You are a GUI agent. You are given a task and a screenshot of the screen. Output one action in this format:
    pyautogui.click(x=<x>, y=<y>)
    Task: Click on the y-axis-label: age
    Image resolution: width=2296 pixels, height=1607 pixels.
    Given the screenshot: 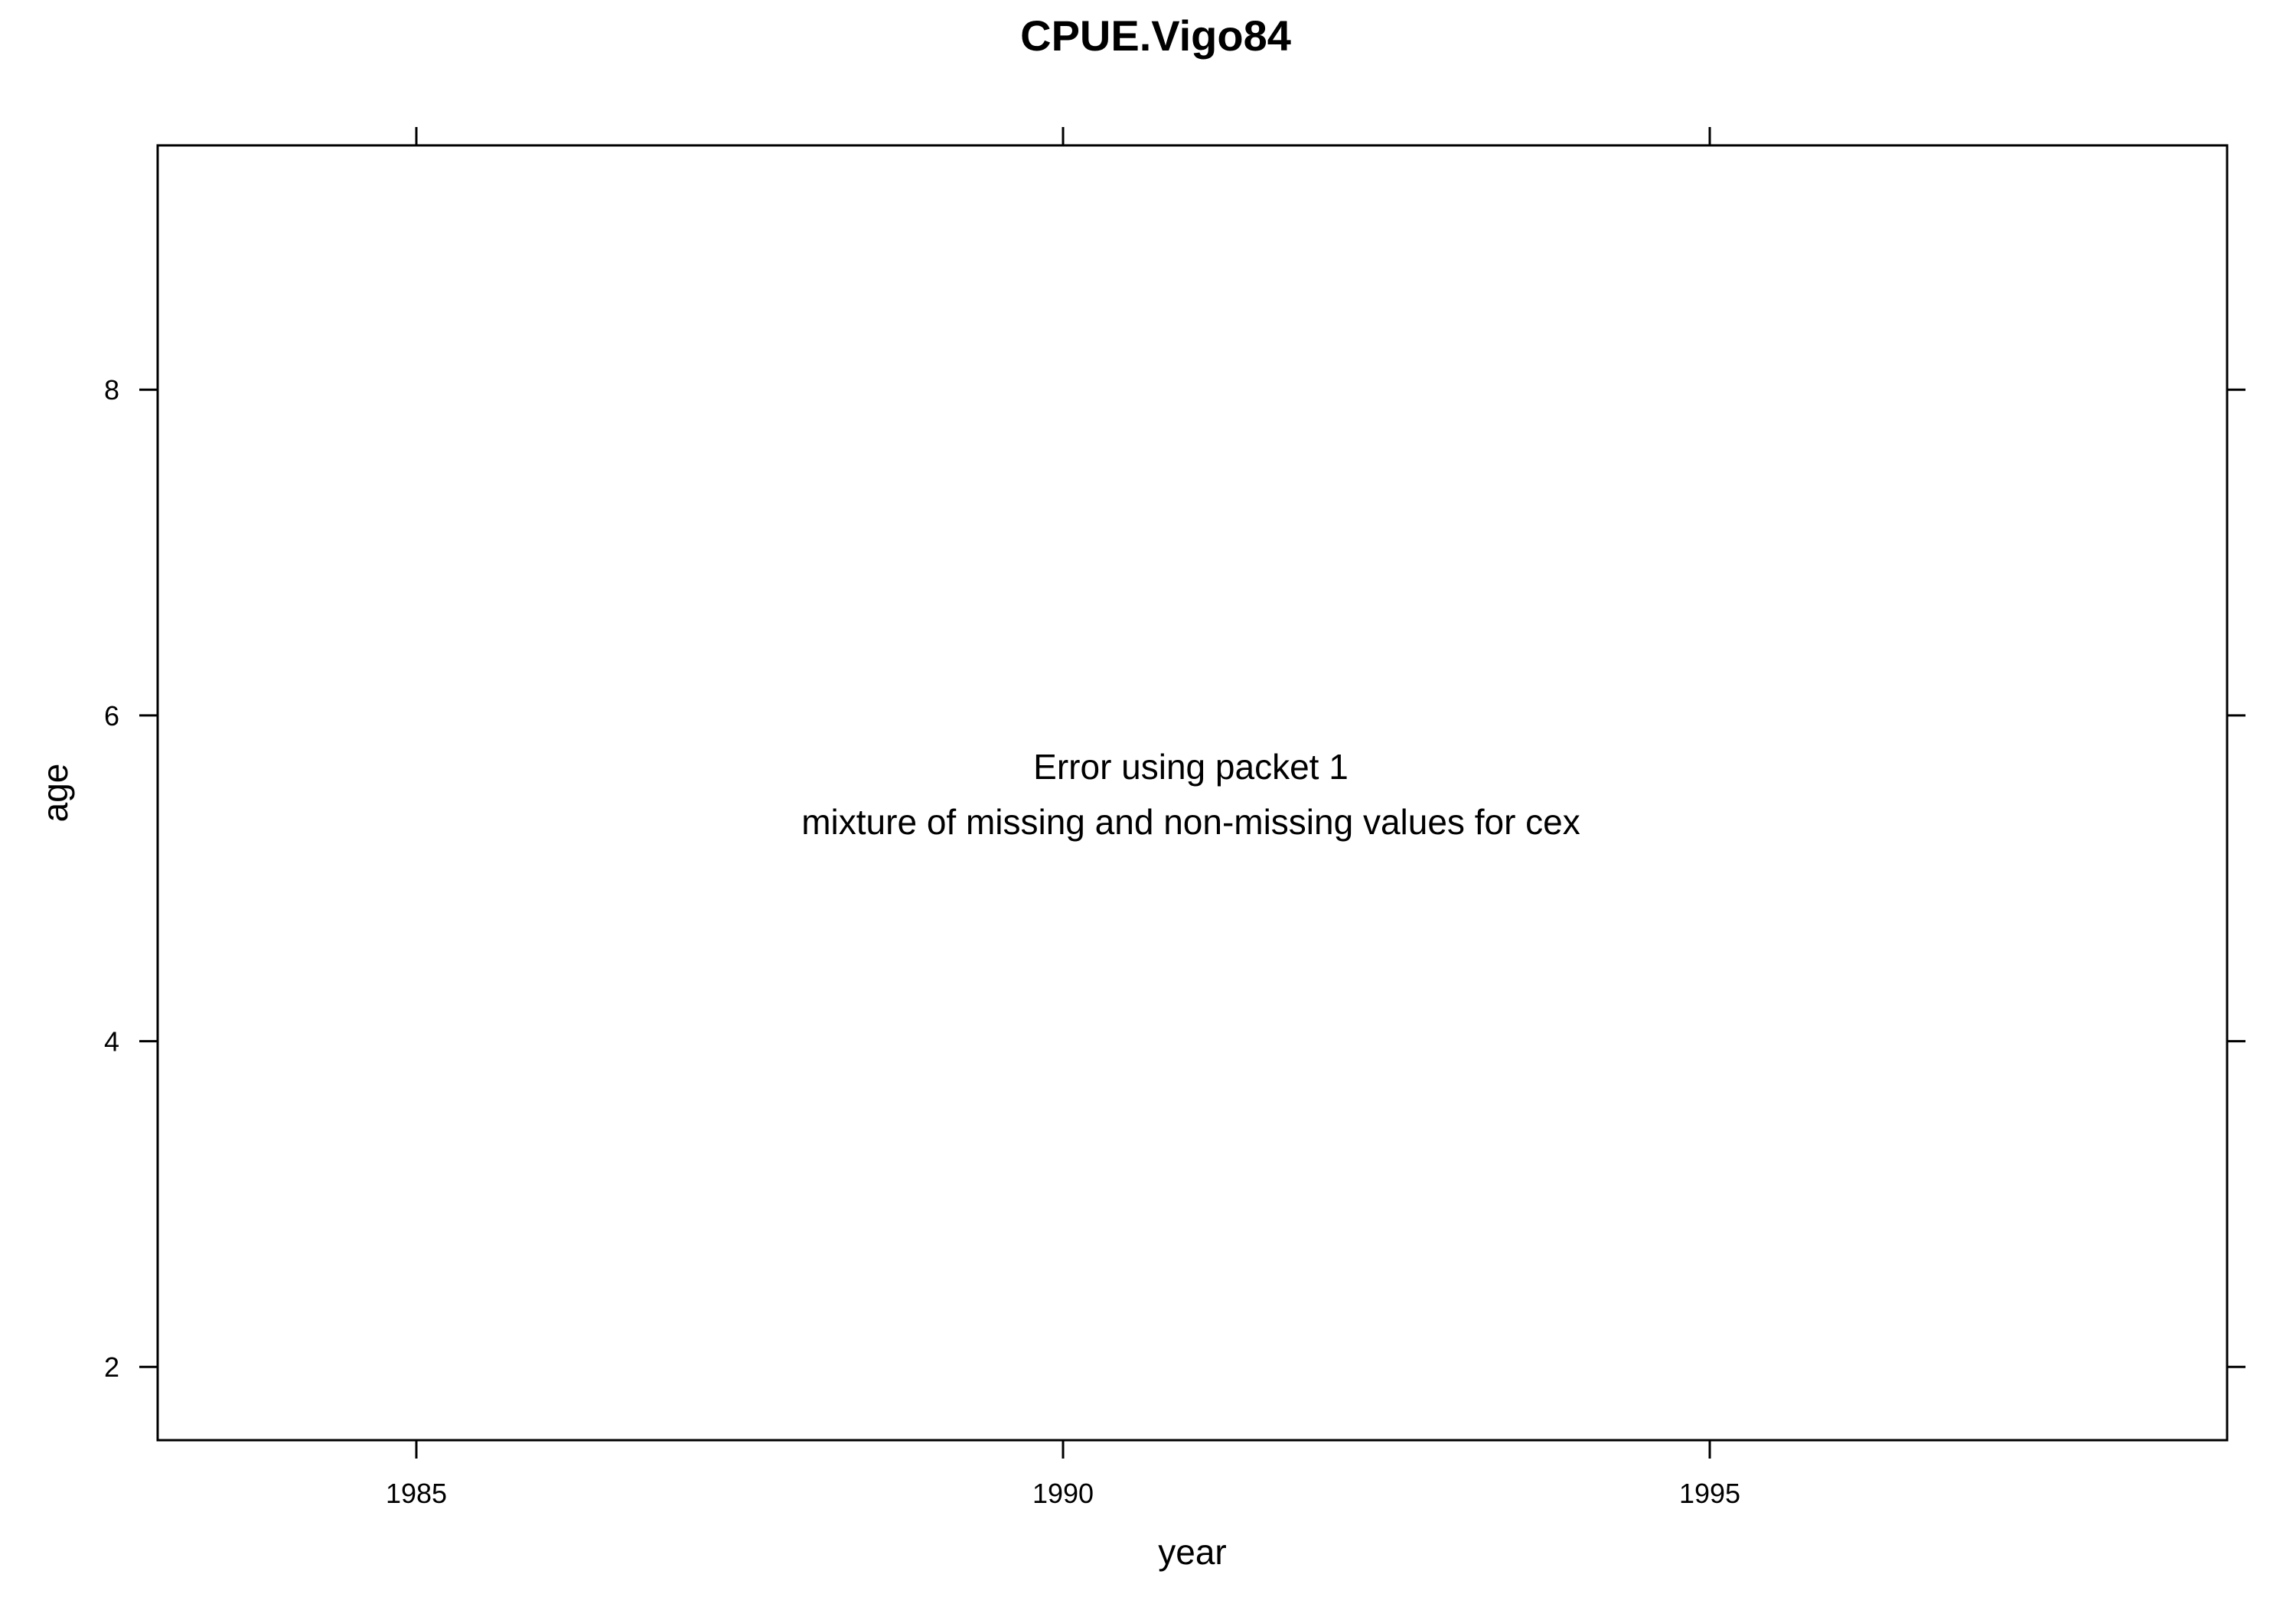 What is the action you would take?
    pyautogui.click(x=55, y=793)
    